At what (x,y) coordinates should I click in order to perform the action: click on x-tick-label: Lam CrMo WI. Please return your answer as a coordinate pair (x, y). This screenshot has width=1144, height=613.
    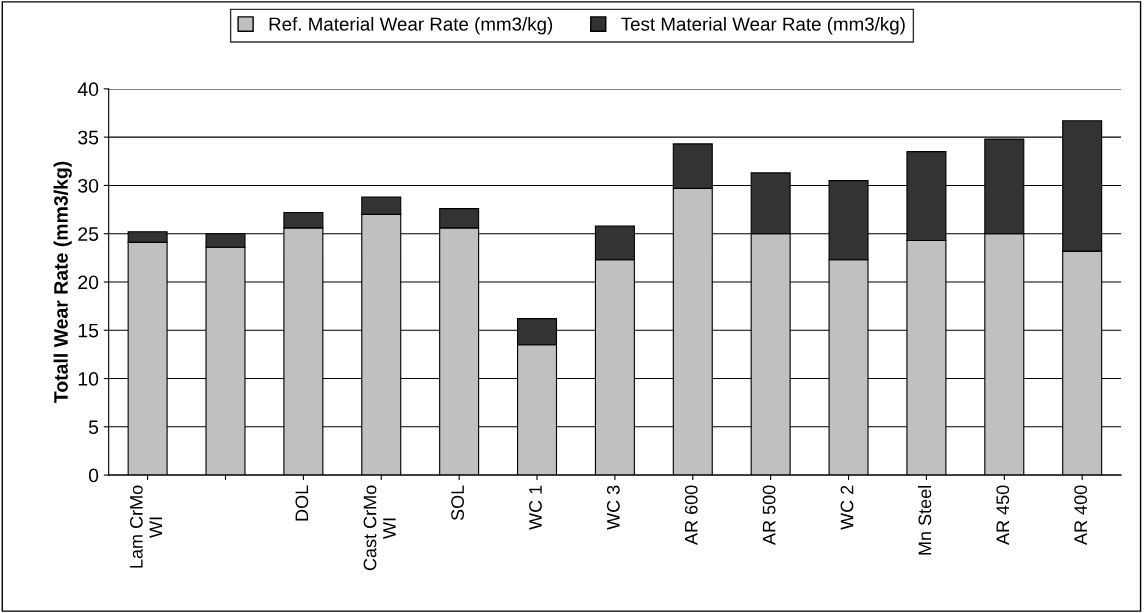
    Looking at the image, I should click on (146, 526).